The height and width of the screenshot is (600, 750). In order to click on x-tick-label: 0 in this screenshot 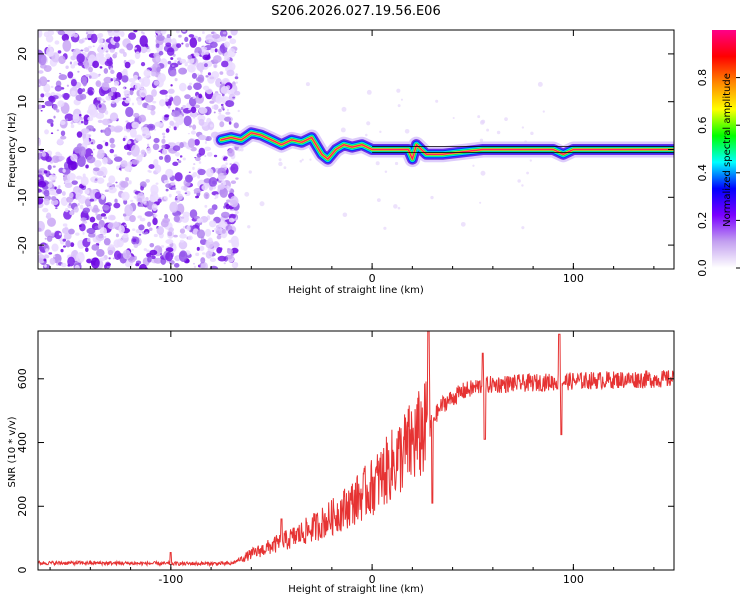, I will do `click(372, 278)`.